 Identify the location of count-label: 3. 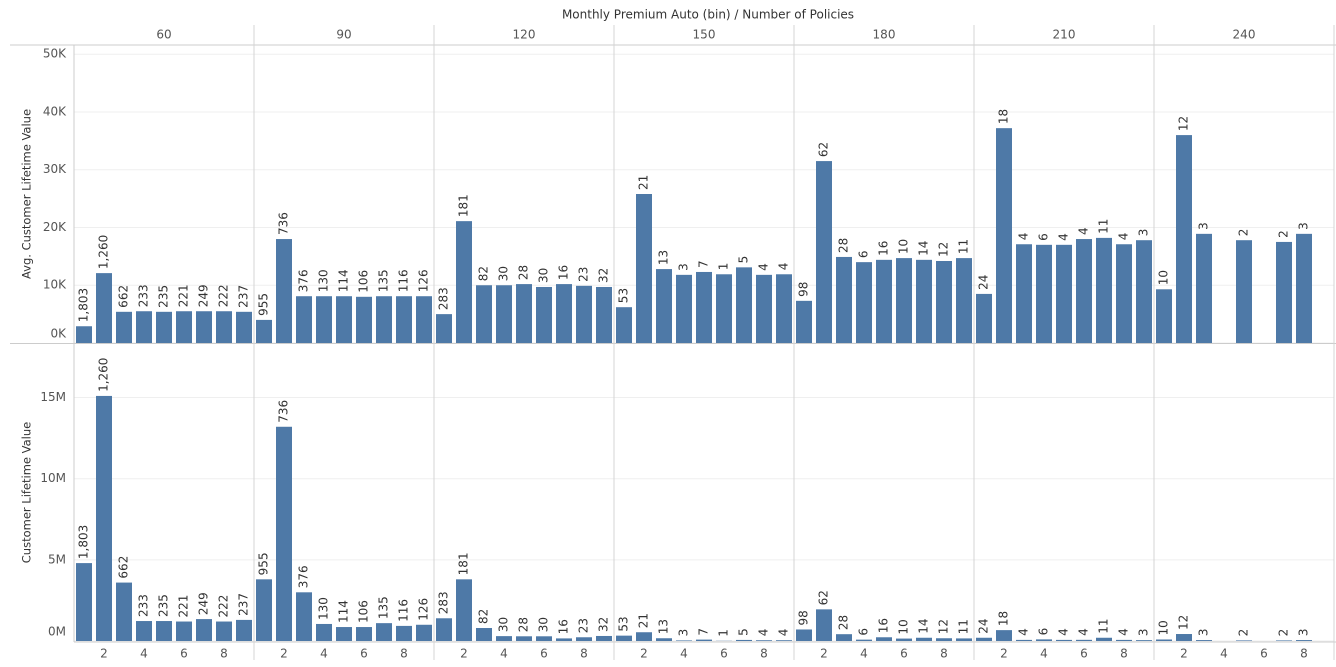
(684, 267).